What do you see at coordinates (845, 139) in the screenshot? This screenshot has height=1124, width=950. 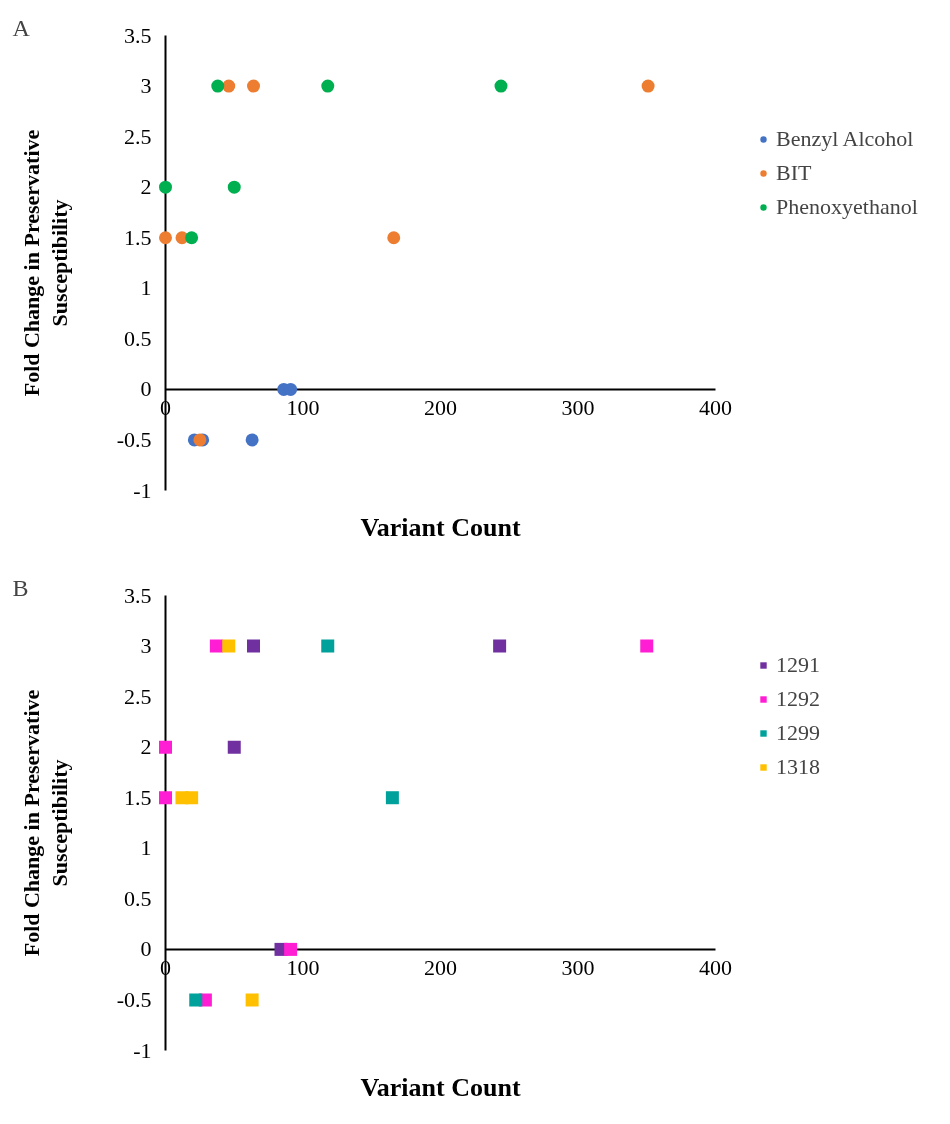 I see `legend-label: Benzyl Alcohol` at bounding box center [845, 139].